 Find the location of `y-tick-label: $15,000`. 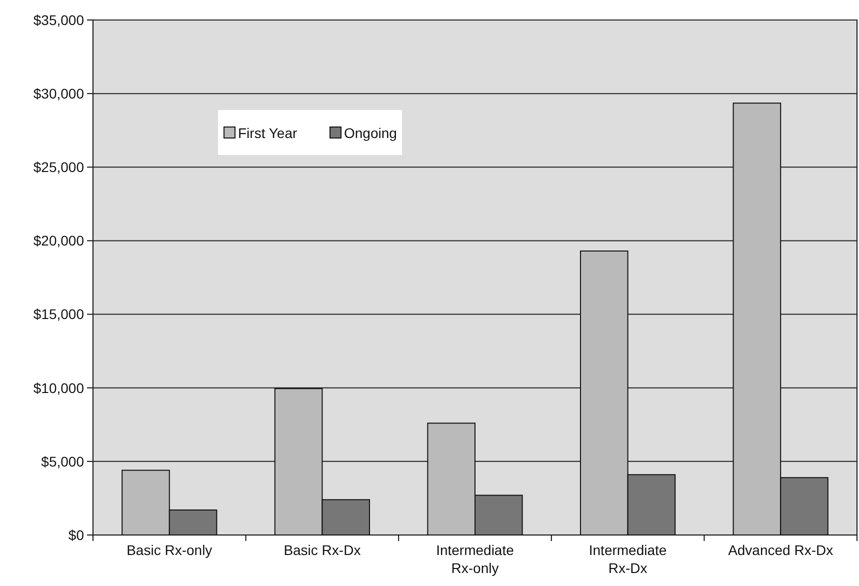

y-tick-label: $15,000 is located at coordinates (58, 314).